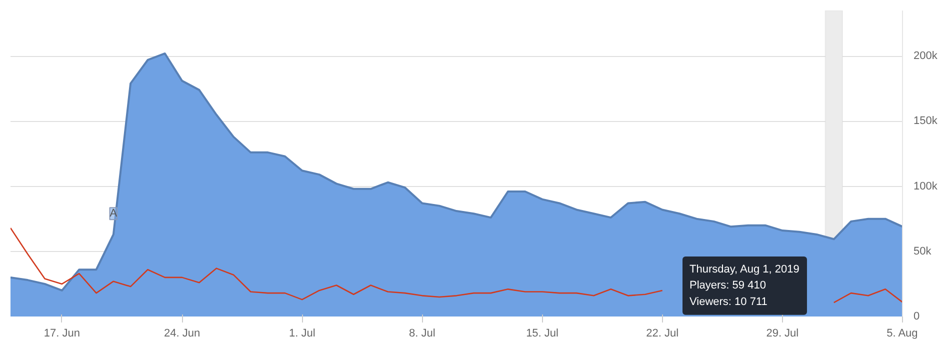 This screenshot has height=342, width=940. I want to click on x-tick-label: 1. Jul, so click(302, 334).